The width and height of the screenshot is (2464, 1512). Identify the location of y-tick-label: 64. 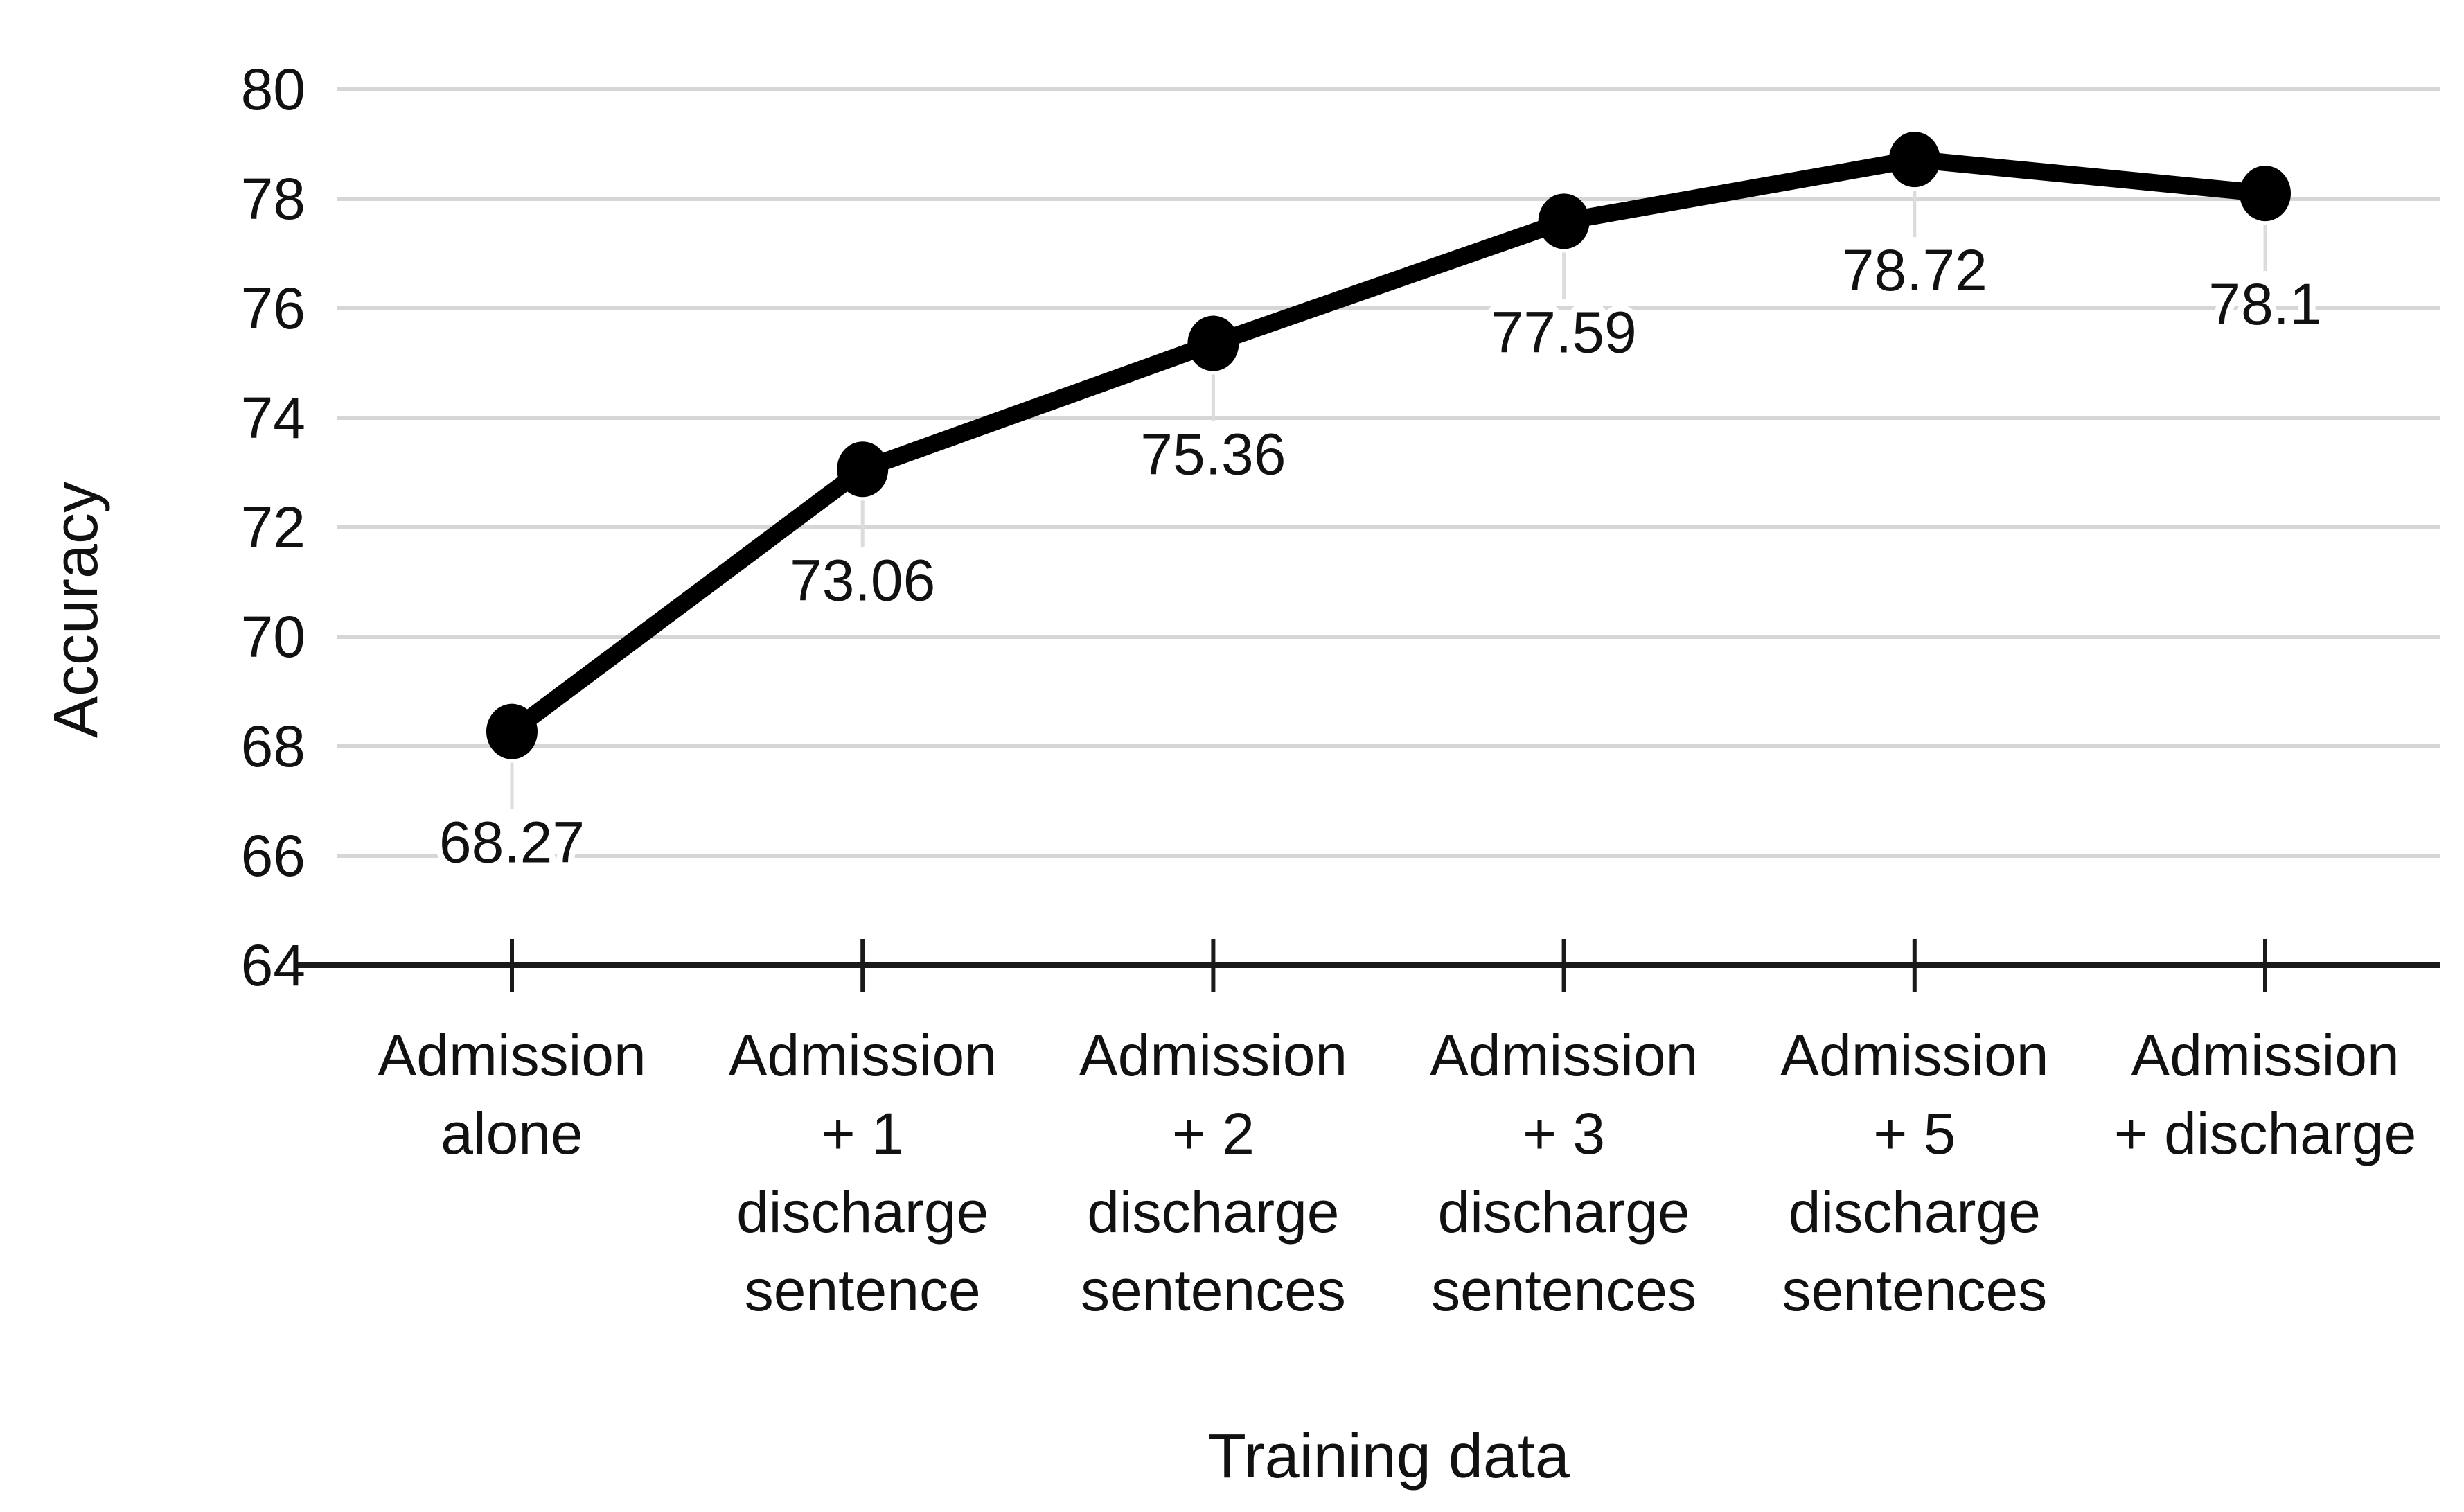
(273, 965).